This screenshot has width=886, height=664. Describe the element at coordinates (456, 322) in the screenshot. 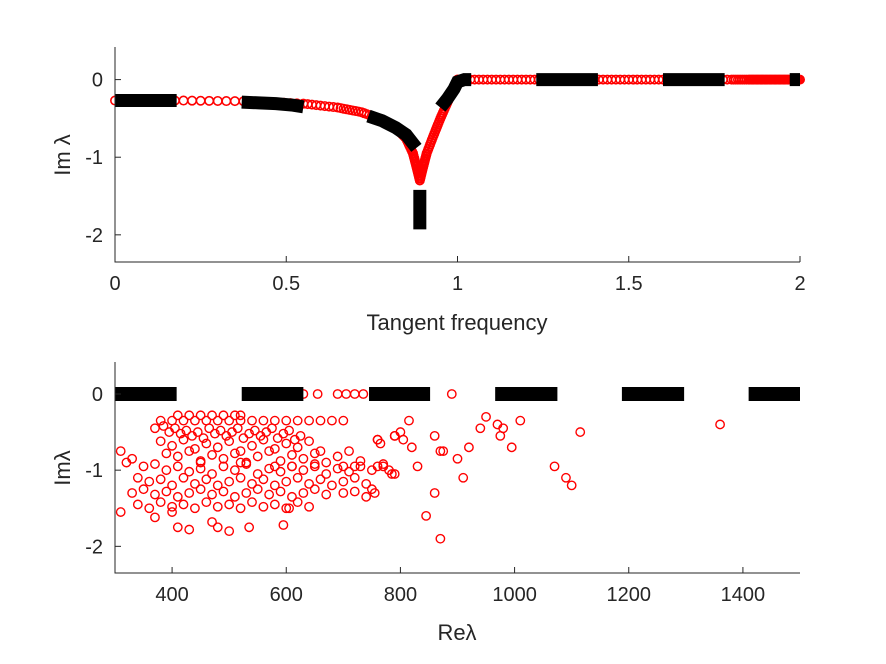

I see `top-x-axis-label: Tangent frequency` at that location.